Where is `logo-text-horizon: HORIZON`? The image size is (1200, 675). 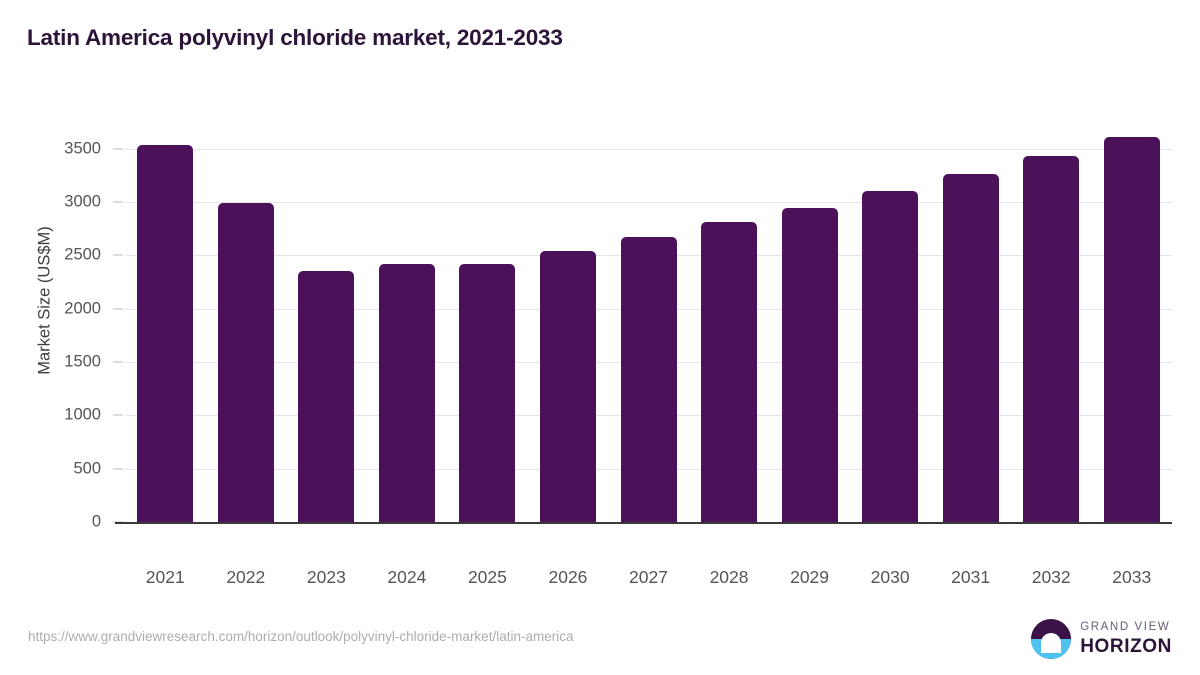 logo-text-horizon: HORIZON is located at coordinates (1126, 647).